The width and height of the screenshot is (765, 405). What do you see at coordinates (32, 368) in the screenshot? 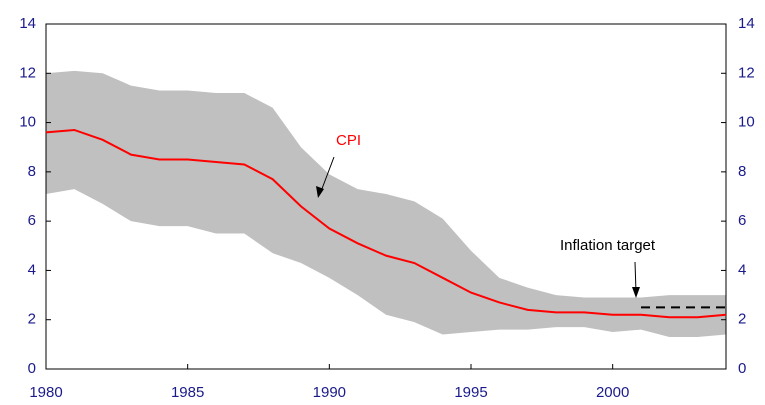
I see `y-tick-label: 0` at bounding box center [32, 368].